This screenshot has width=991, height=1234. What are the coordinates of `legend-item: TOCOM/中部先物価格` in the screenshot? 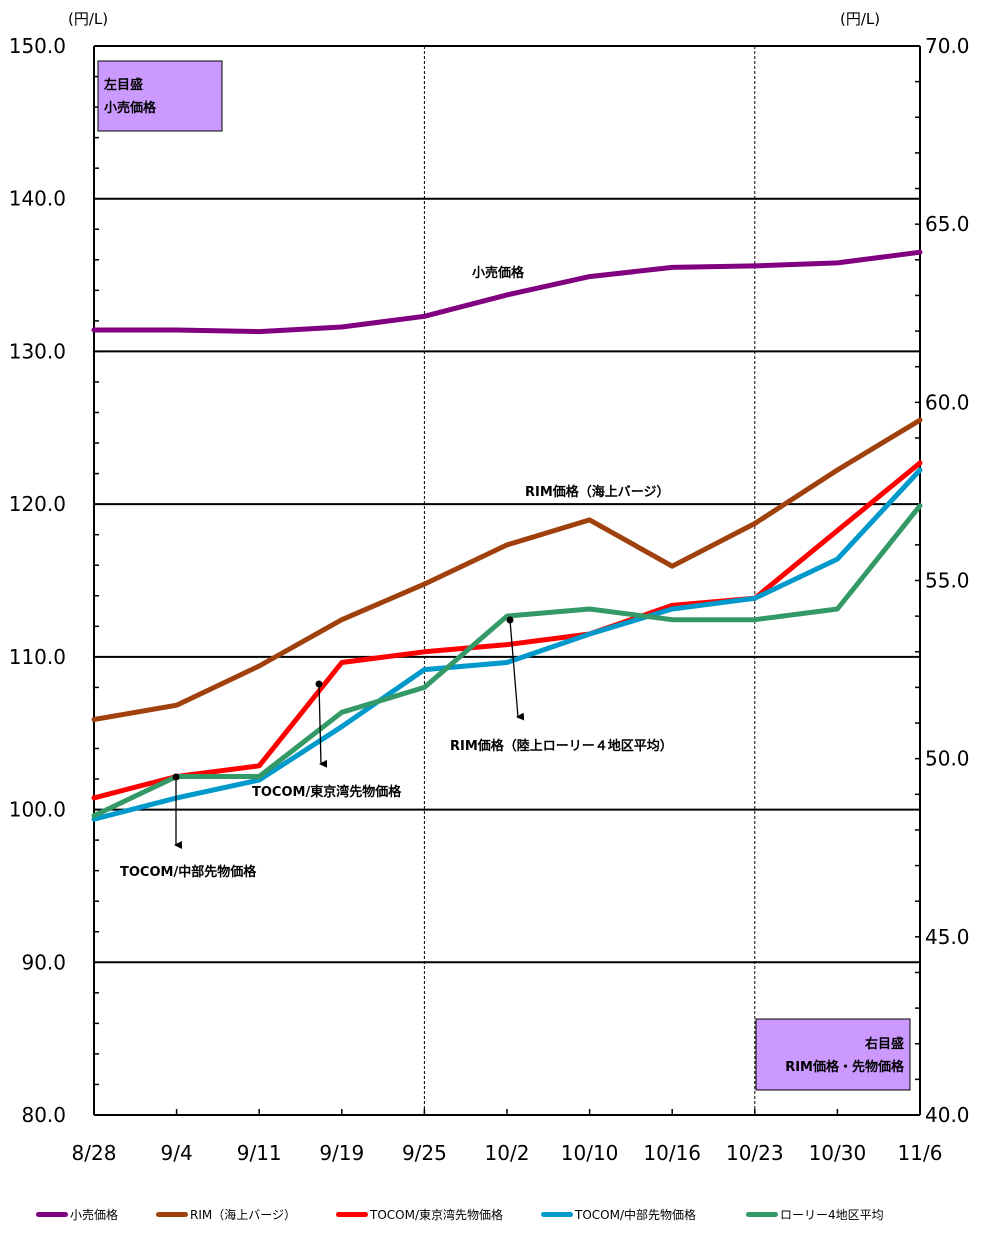 It's located at (618, 1214).